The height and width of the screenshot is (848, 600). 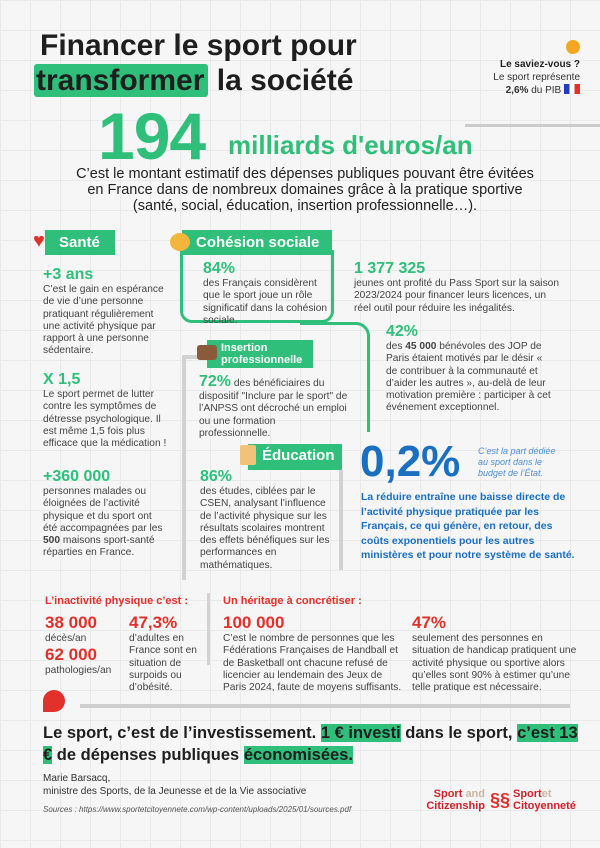 I want to click on france-flag-icon, so click(x=572, y=89).